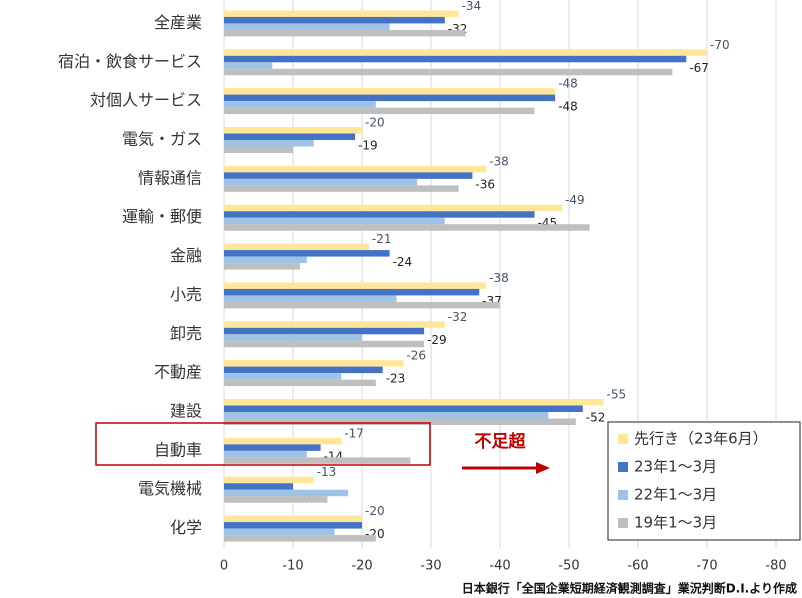 Image resolution: width=802 pixels, height=598 pixels. What do you see at coordinates (403, 262) in the screenshot?
I see `data-label: -24` at bounding box center [403, 262].